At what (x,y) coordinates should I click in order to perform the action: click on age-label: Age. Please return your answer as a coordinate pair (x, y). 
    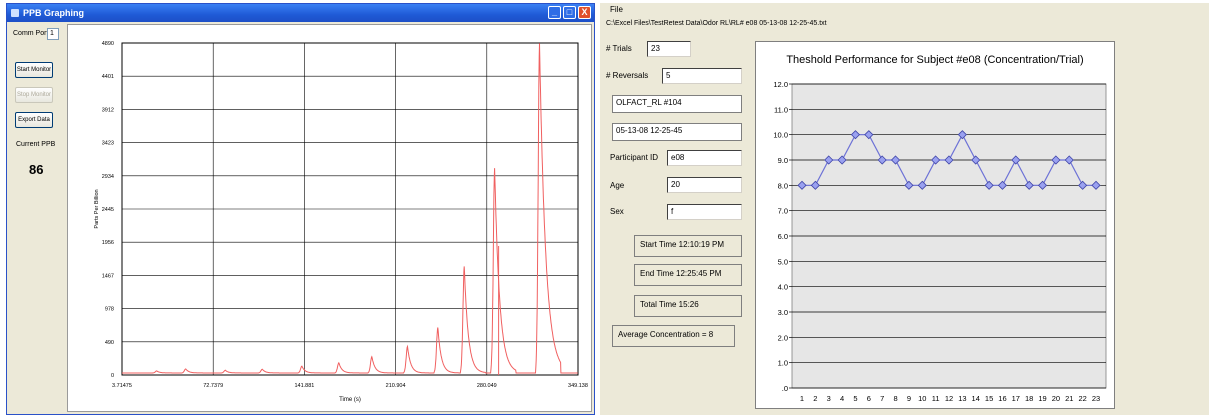
    Looking at the image, I should click on (617, 185).